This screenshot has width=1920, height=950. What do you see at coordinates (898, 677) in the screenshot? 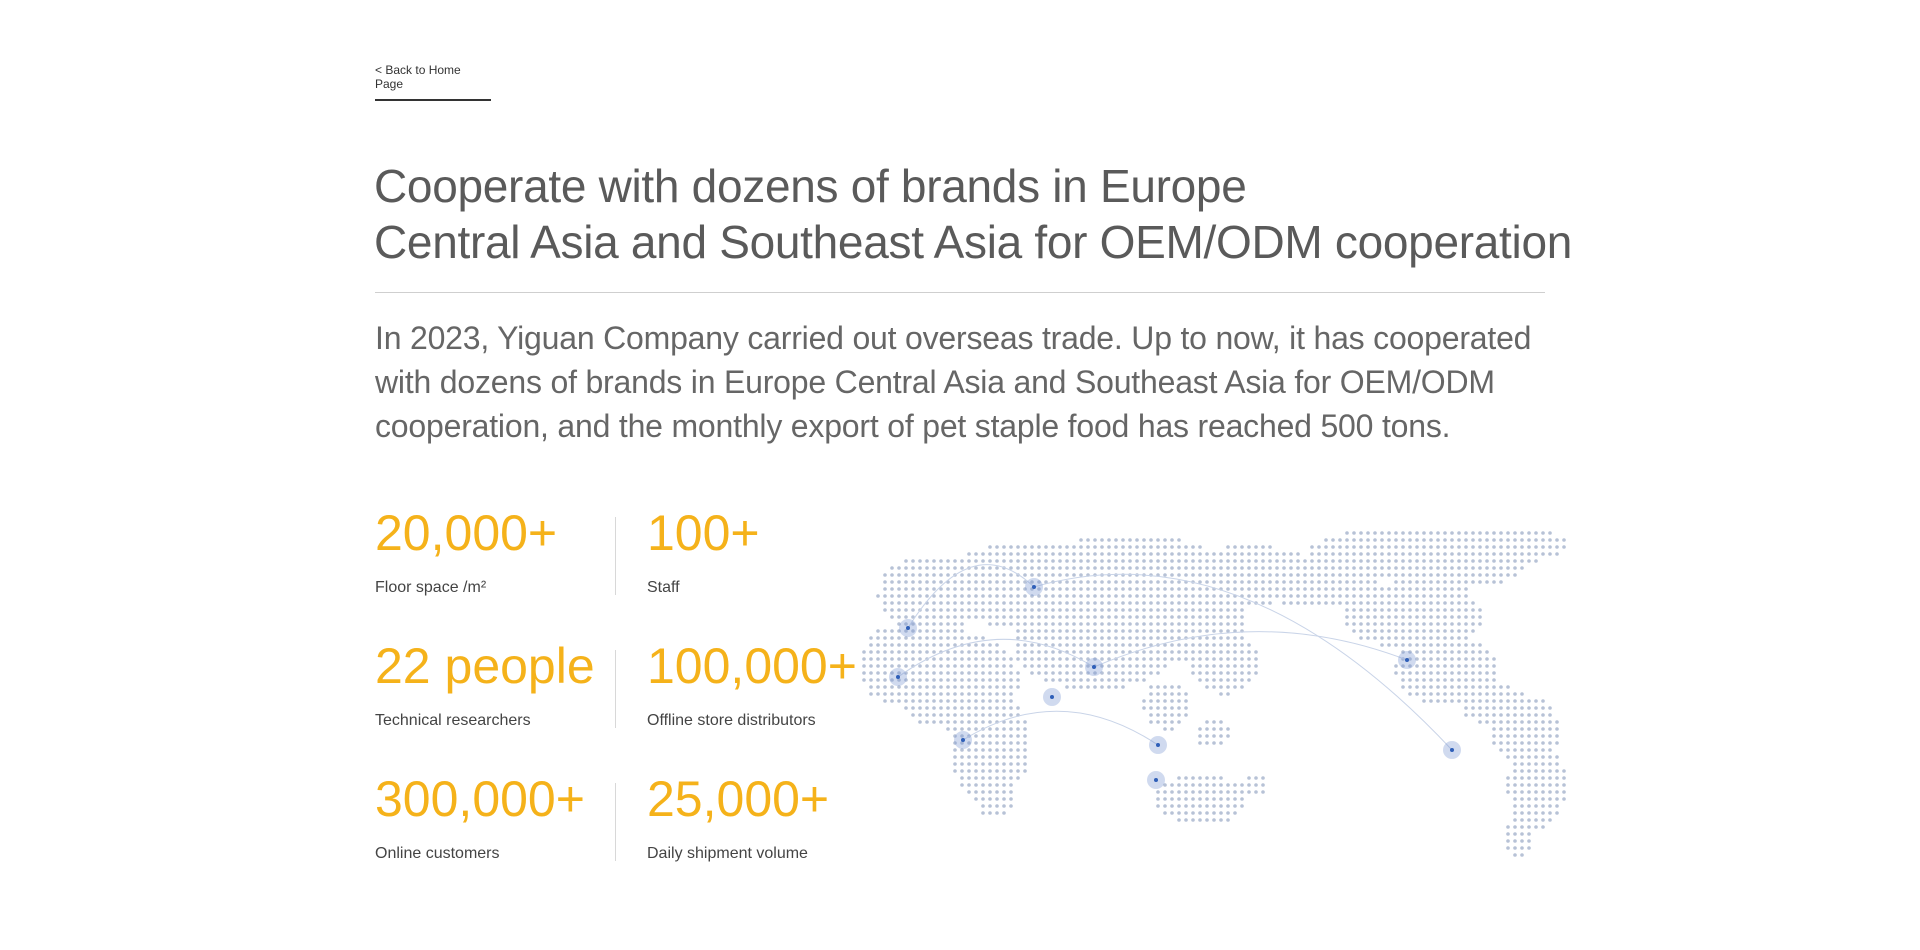
I see `location-marker` at bounding box center [898, 677].